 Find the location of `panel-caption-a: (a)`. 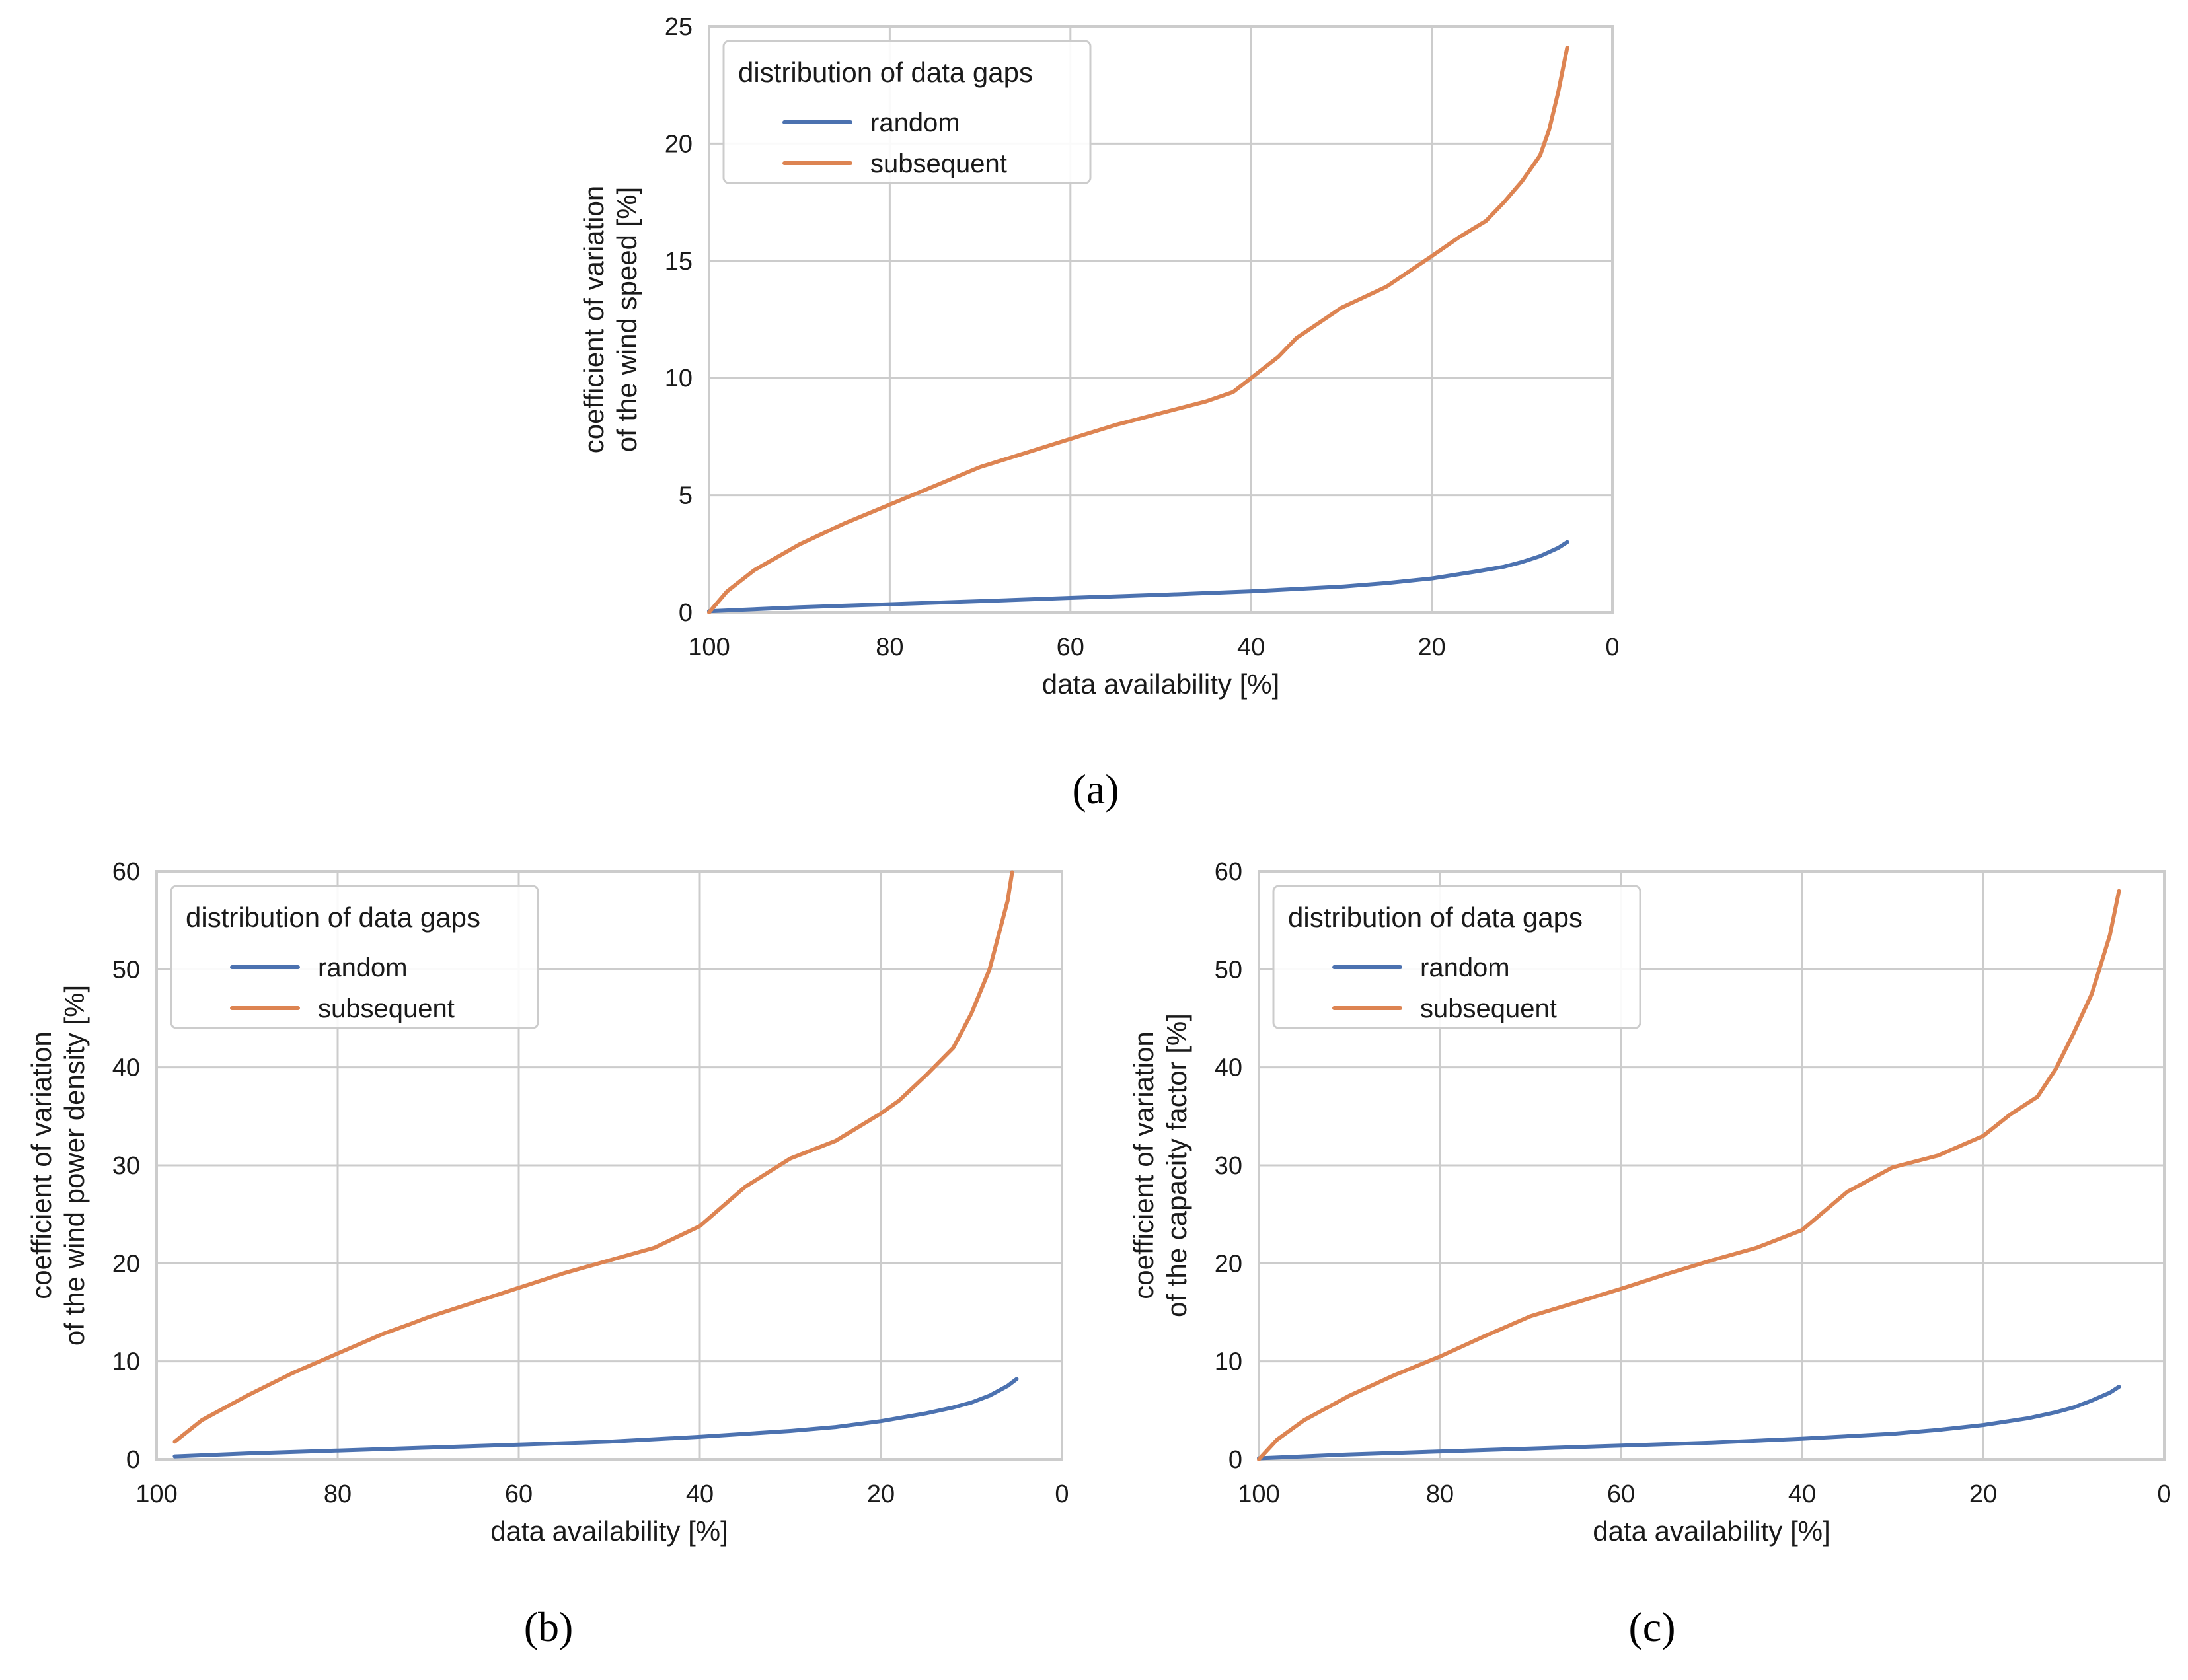

panel-caption-a: (a) is located at coordinates (1095, 789).